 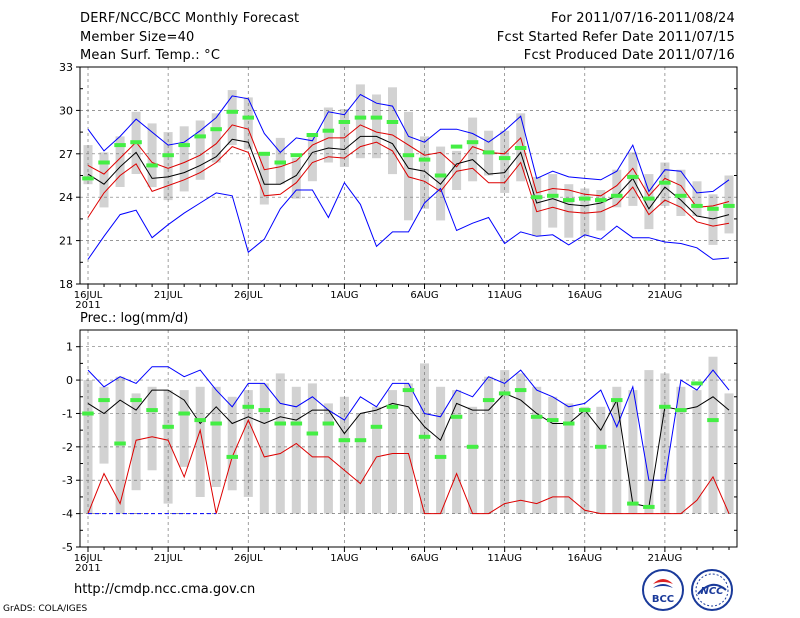 I want to click on precipitation-xtick-label: 6AUG, so click(x=424, y=558).